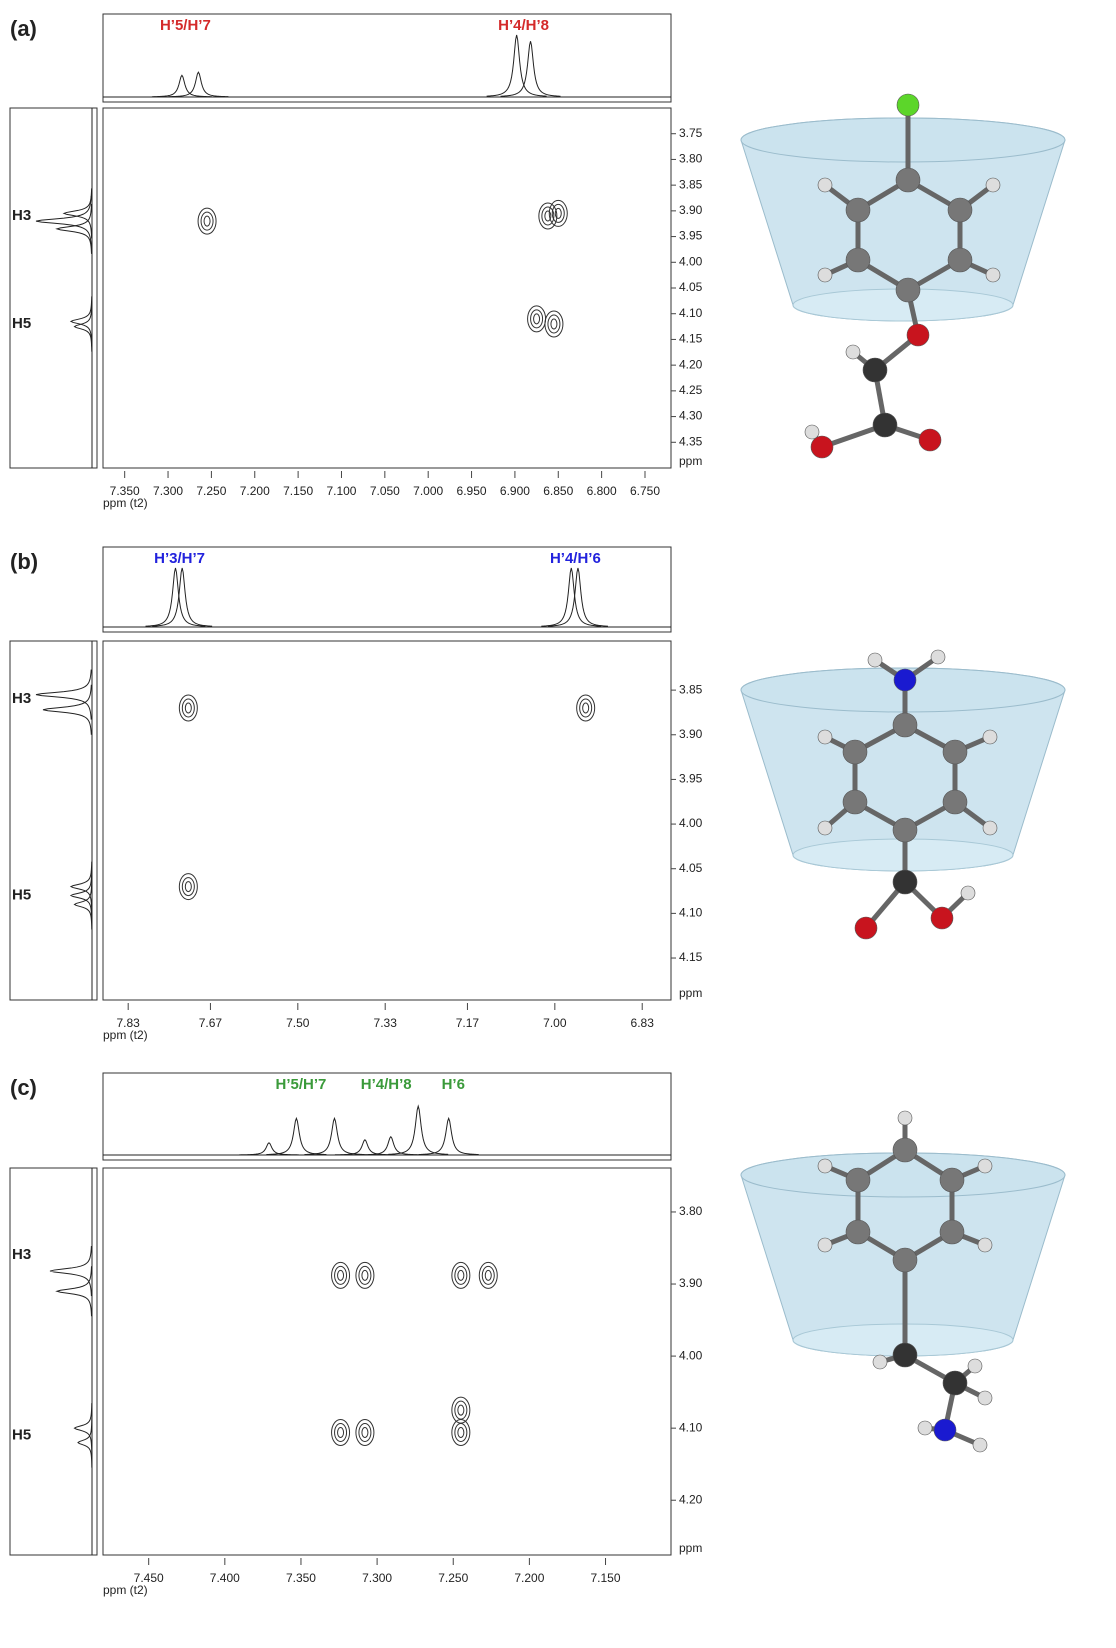 Image resolution: width=1116 pixels, height=1648 pixels. I want to click on x-tick-label: 7.100, so click(341, 491).